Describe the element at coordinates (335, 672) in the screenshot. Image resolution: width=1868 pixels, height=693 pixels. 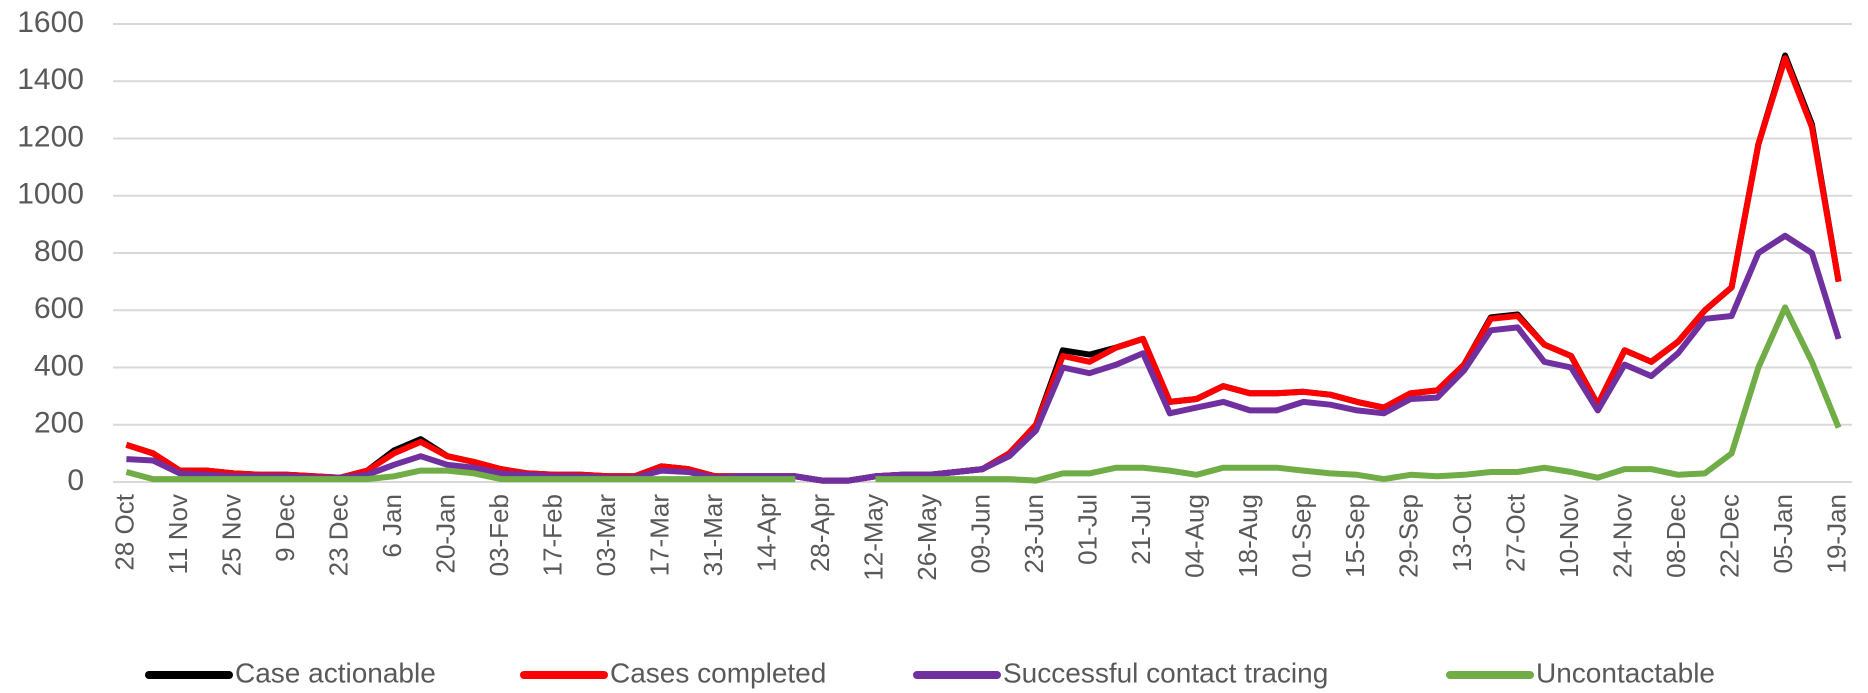
I see `legend-label: Case actionable` at that location.